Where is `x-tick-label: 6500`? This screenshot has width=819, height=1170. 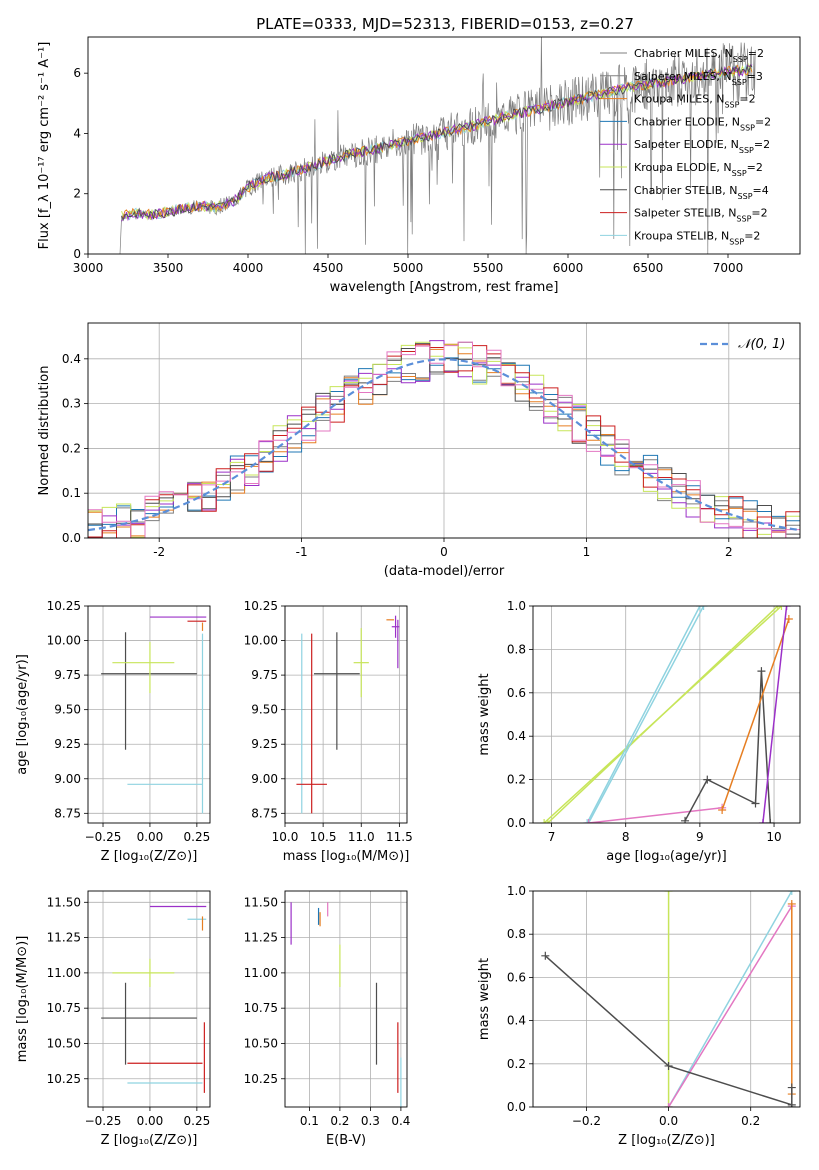
x-tick-label: 6500 is located at coordinates (648, 268).